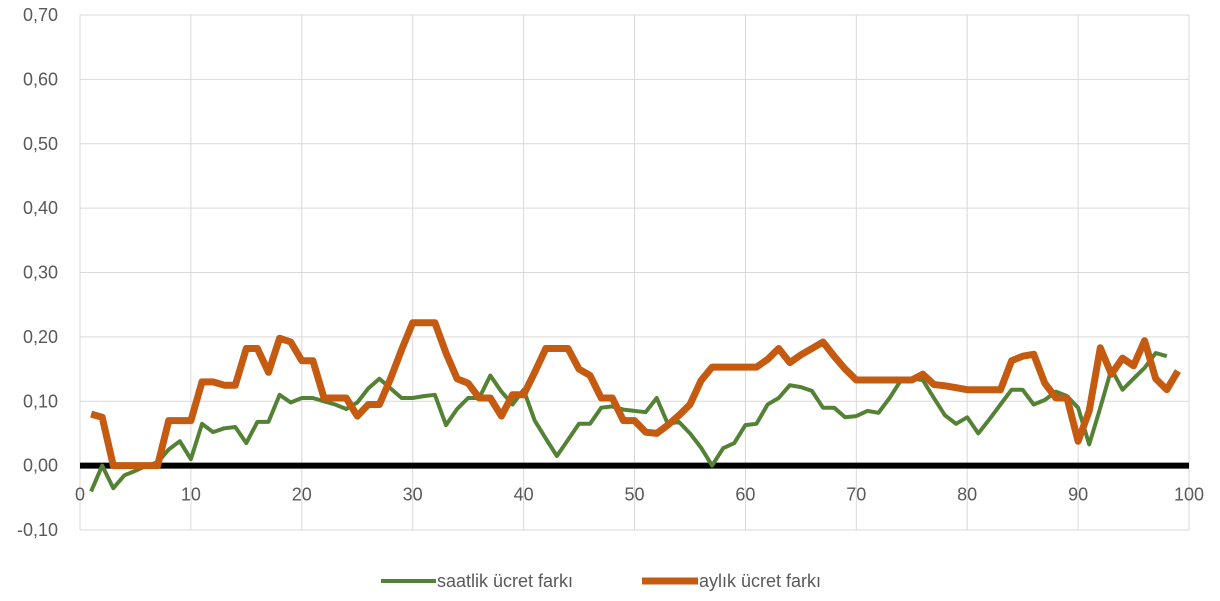  I want to click on x-tick-label: 50, so click(634, 495).